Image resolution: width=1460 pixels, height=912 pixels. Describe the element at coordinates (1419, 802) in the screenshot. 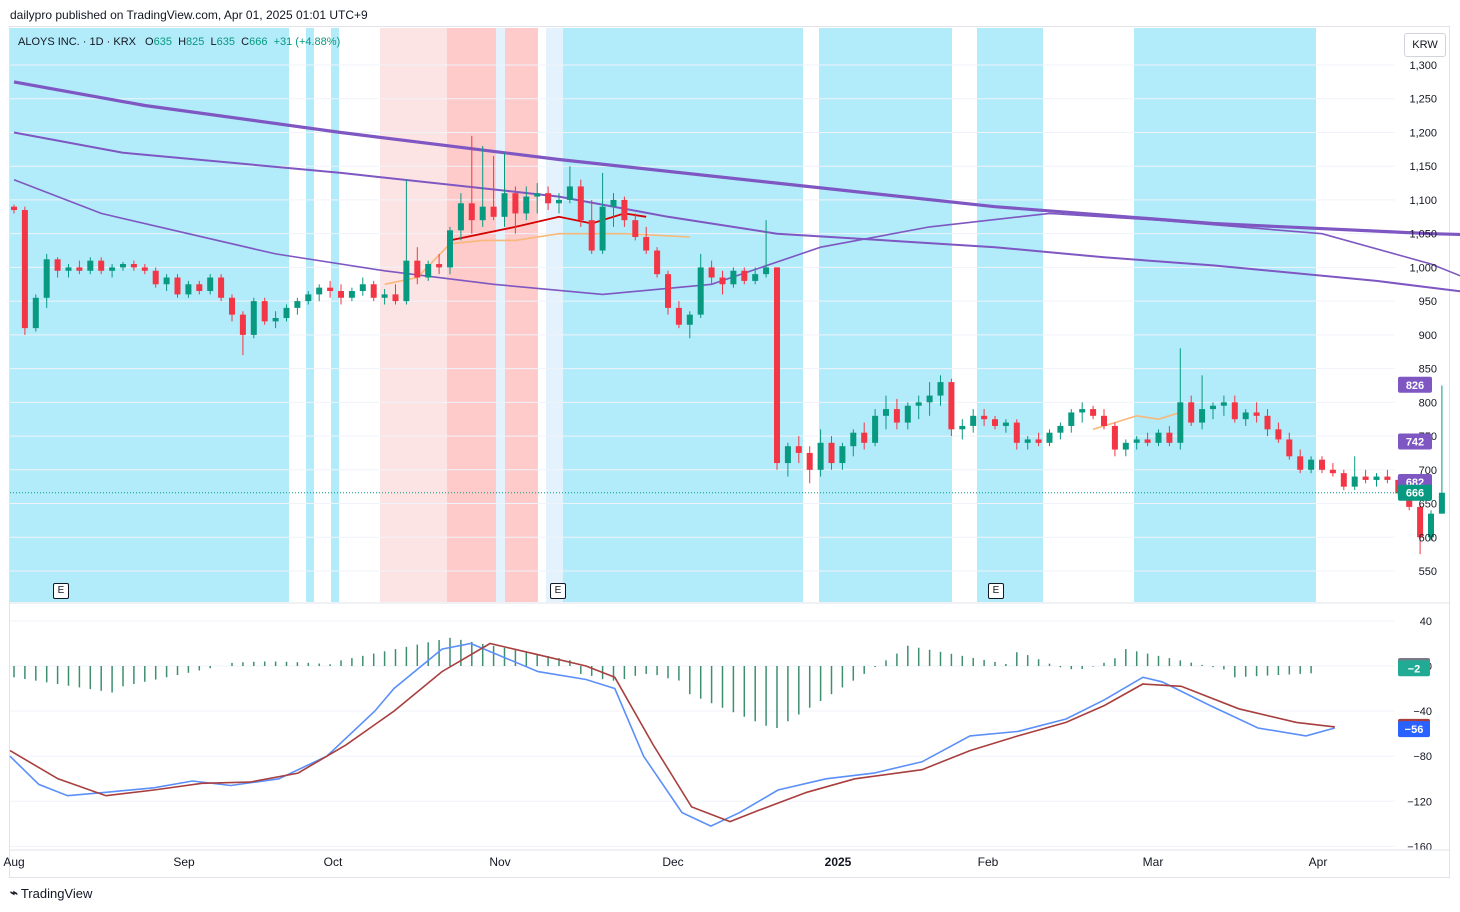

I see `y-tick-label: −120` at that location.